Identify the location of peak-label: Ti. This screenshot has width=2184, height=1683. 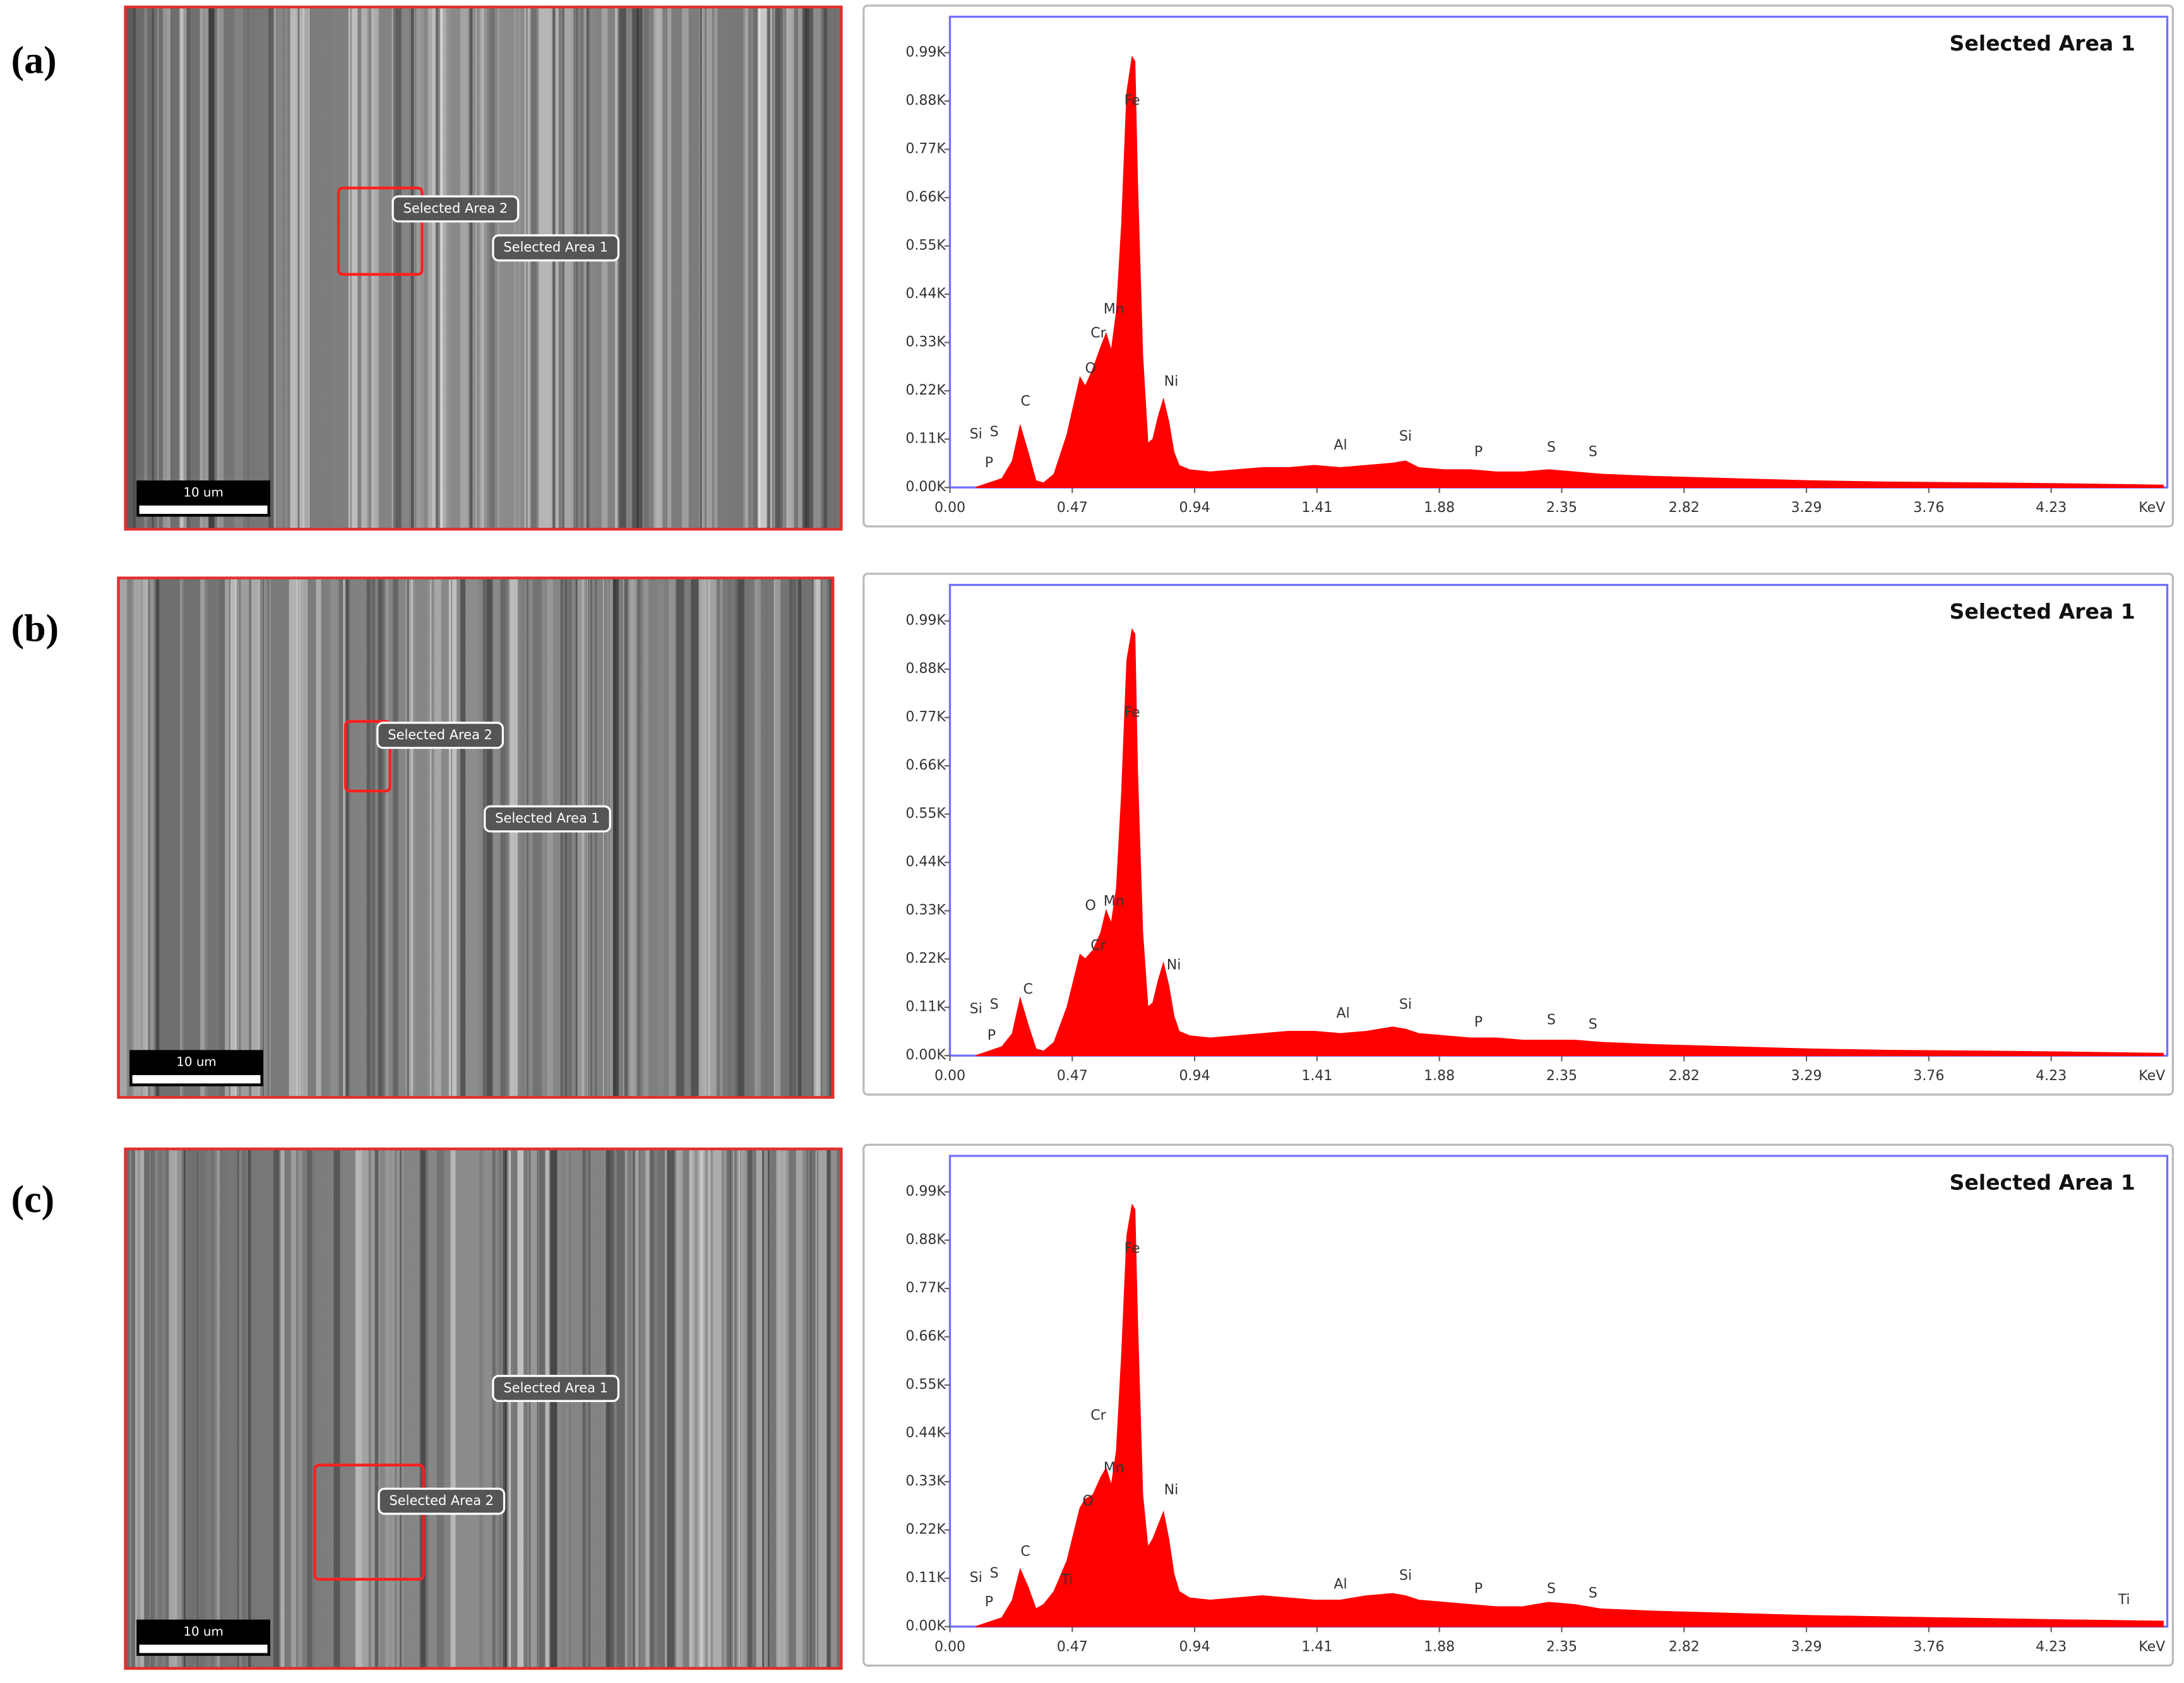
(2124, 1600).